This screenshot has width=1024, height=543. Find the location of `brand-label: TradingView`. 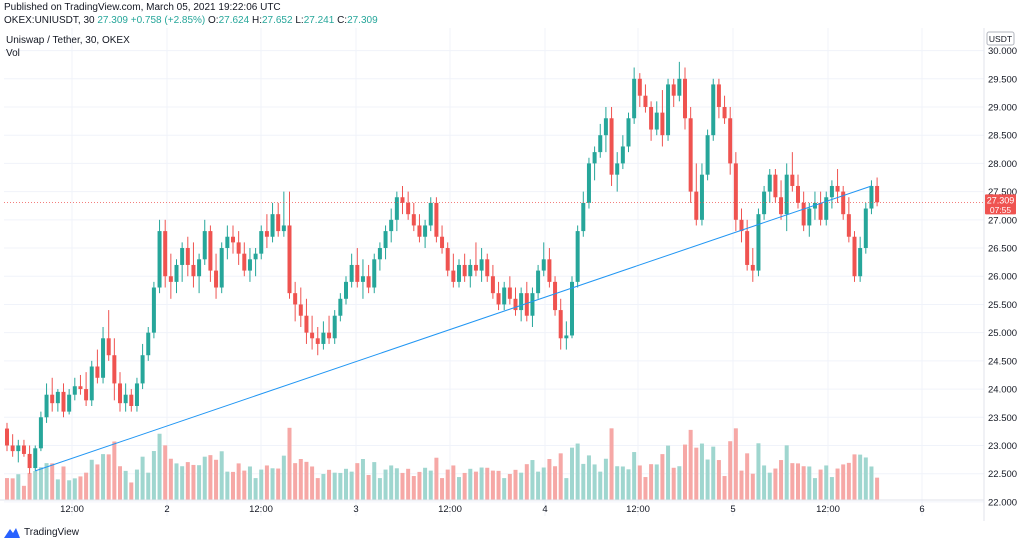

brand-label: TradingView is located at coordinates (52, 532).